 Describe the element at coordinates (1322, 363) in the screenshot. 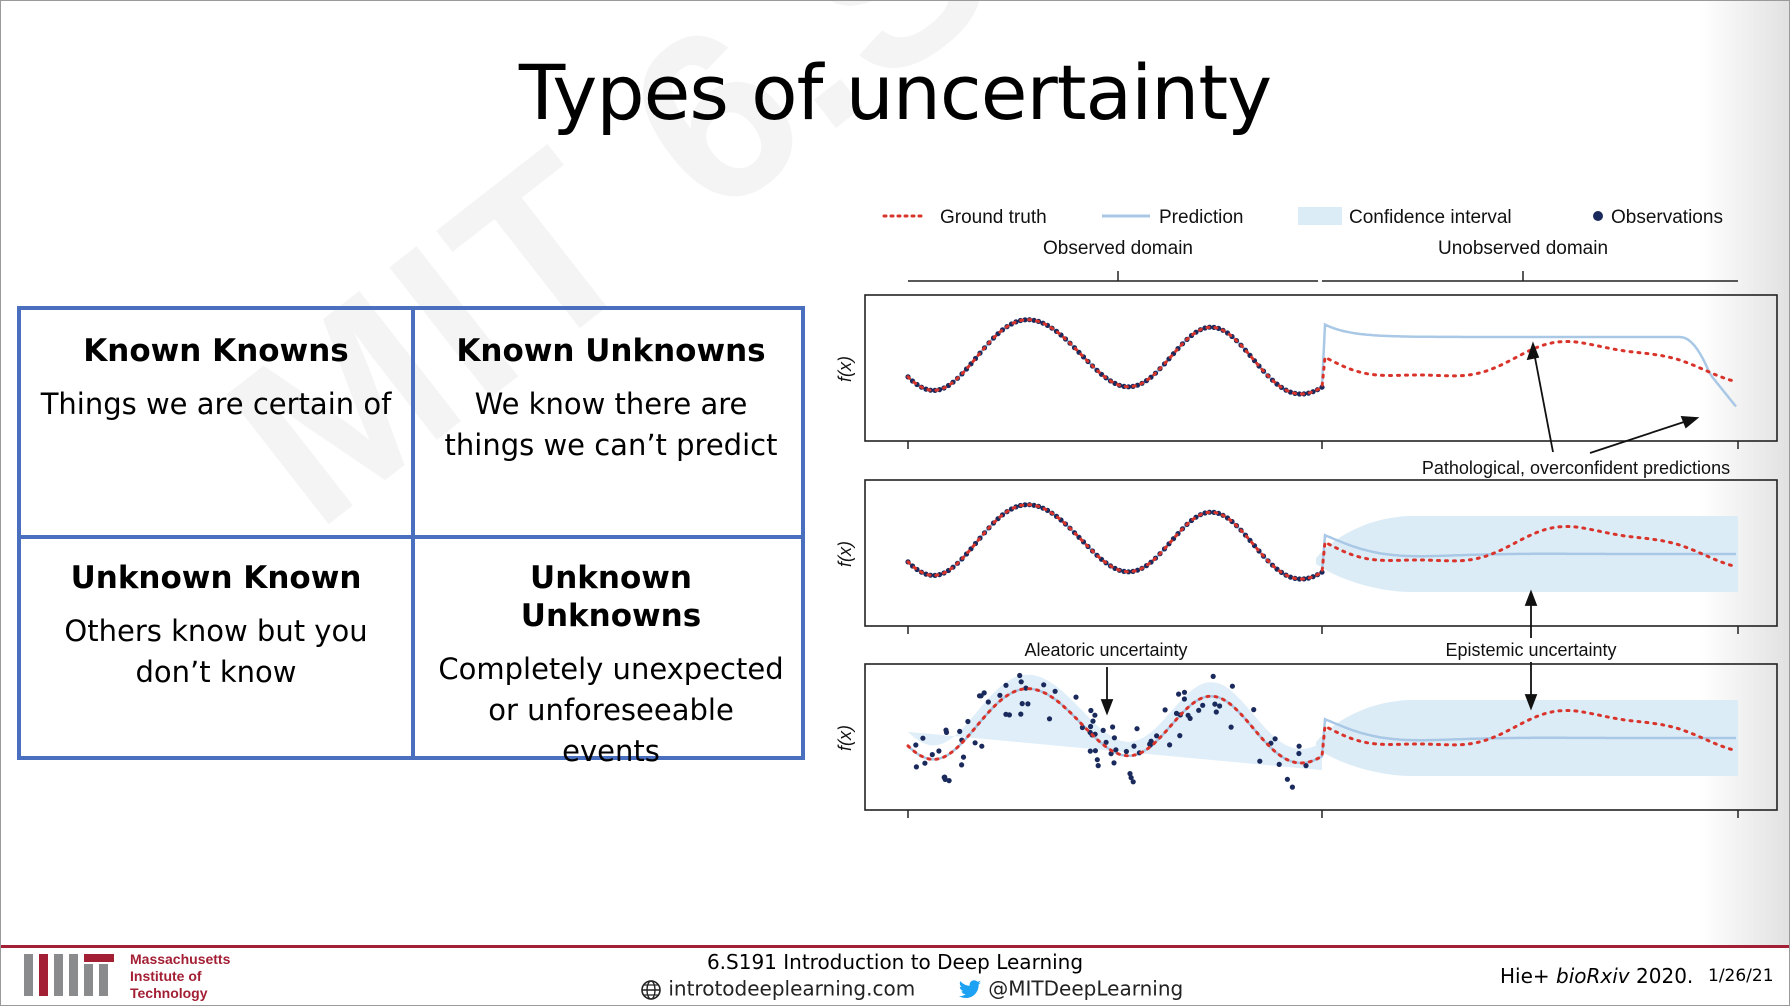

I see `prediction-curve` at that location.